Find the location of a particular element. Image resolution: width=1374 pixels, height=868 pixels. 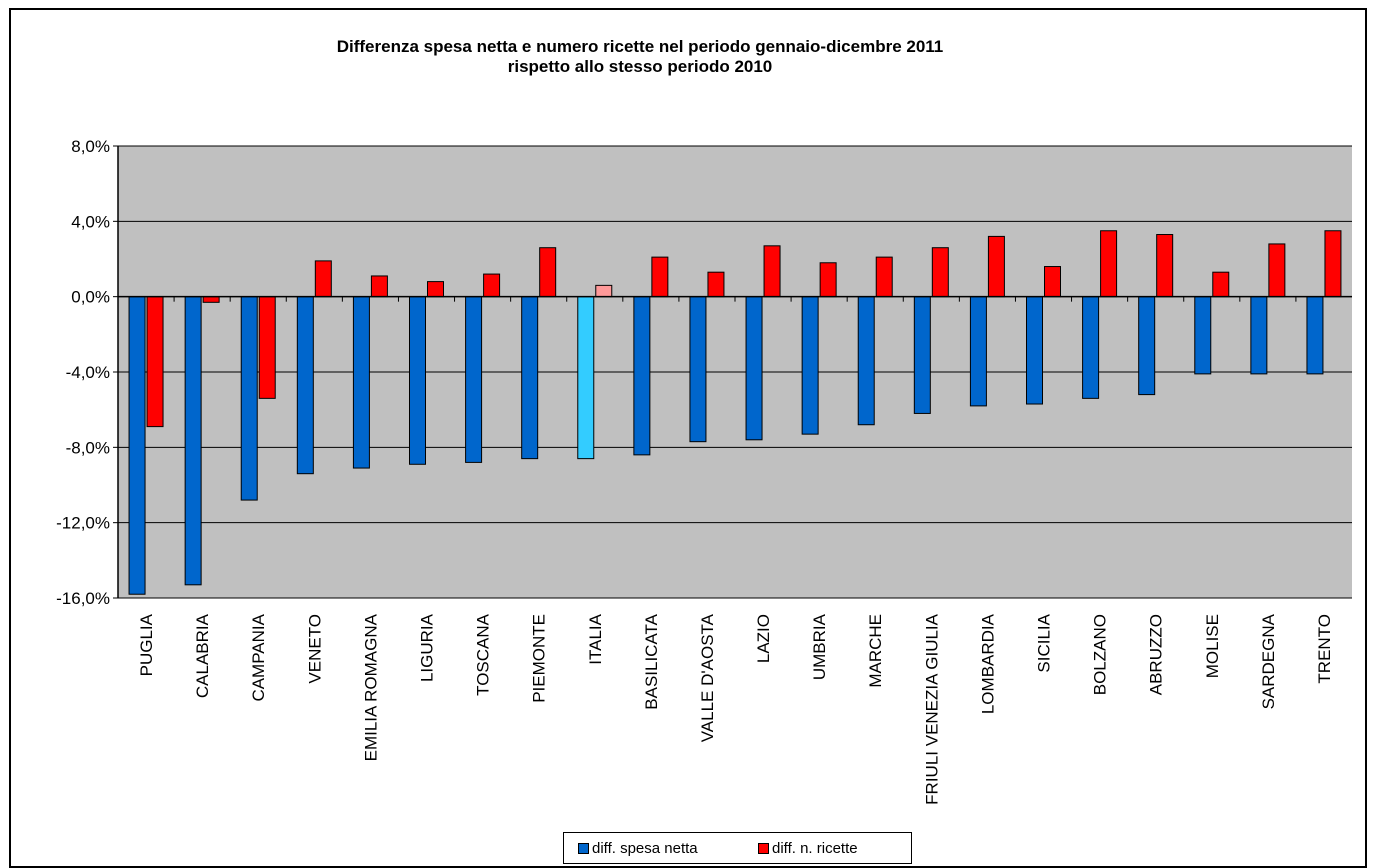

x-tick-label: UMBRIA is located at coordinates (819, 646).